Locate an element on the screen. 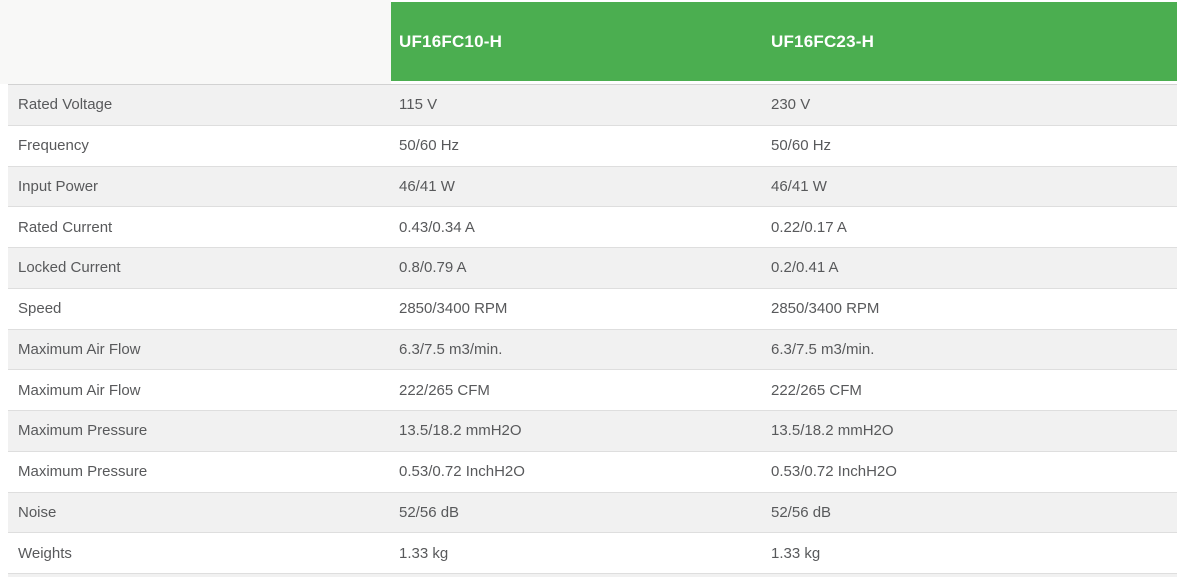  table-header-band: UF16FC10-H UF16FC23-H is located at coordinates (784, 41).